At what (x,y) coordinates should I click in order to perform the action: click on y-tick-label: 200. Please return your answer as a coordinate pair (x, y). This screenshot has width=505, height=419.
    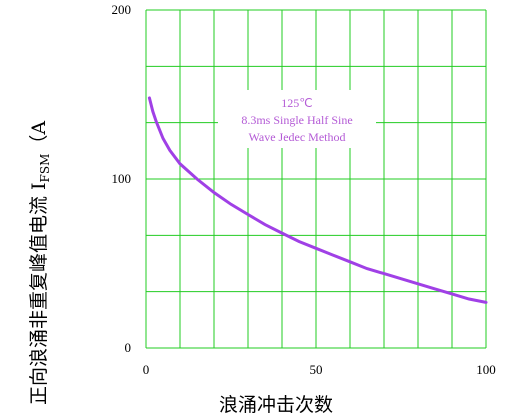
    Looking at the image, I should click on (122, 9).